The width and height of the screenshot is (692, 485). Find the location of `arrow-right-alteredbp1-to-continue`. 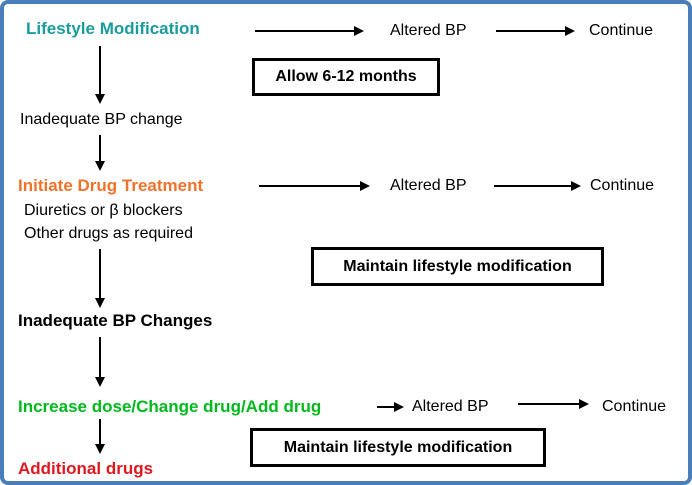

arrow-right-alteredbp1-to-continue is located at coordinates (535, 31).